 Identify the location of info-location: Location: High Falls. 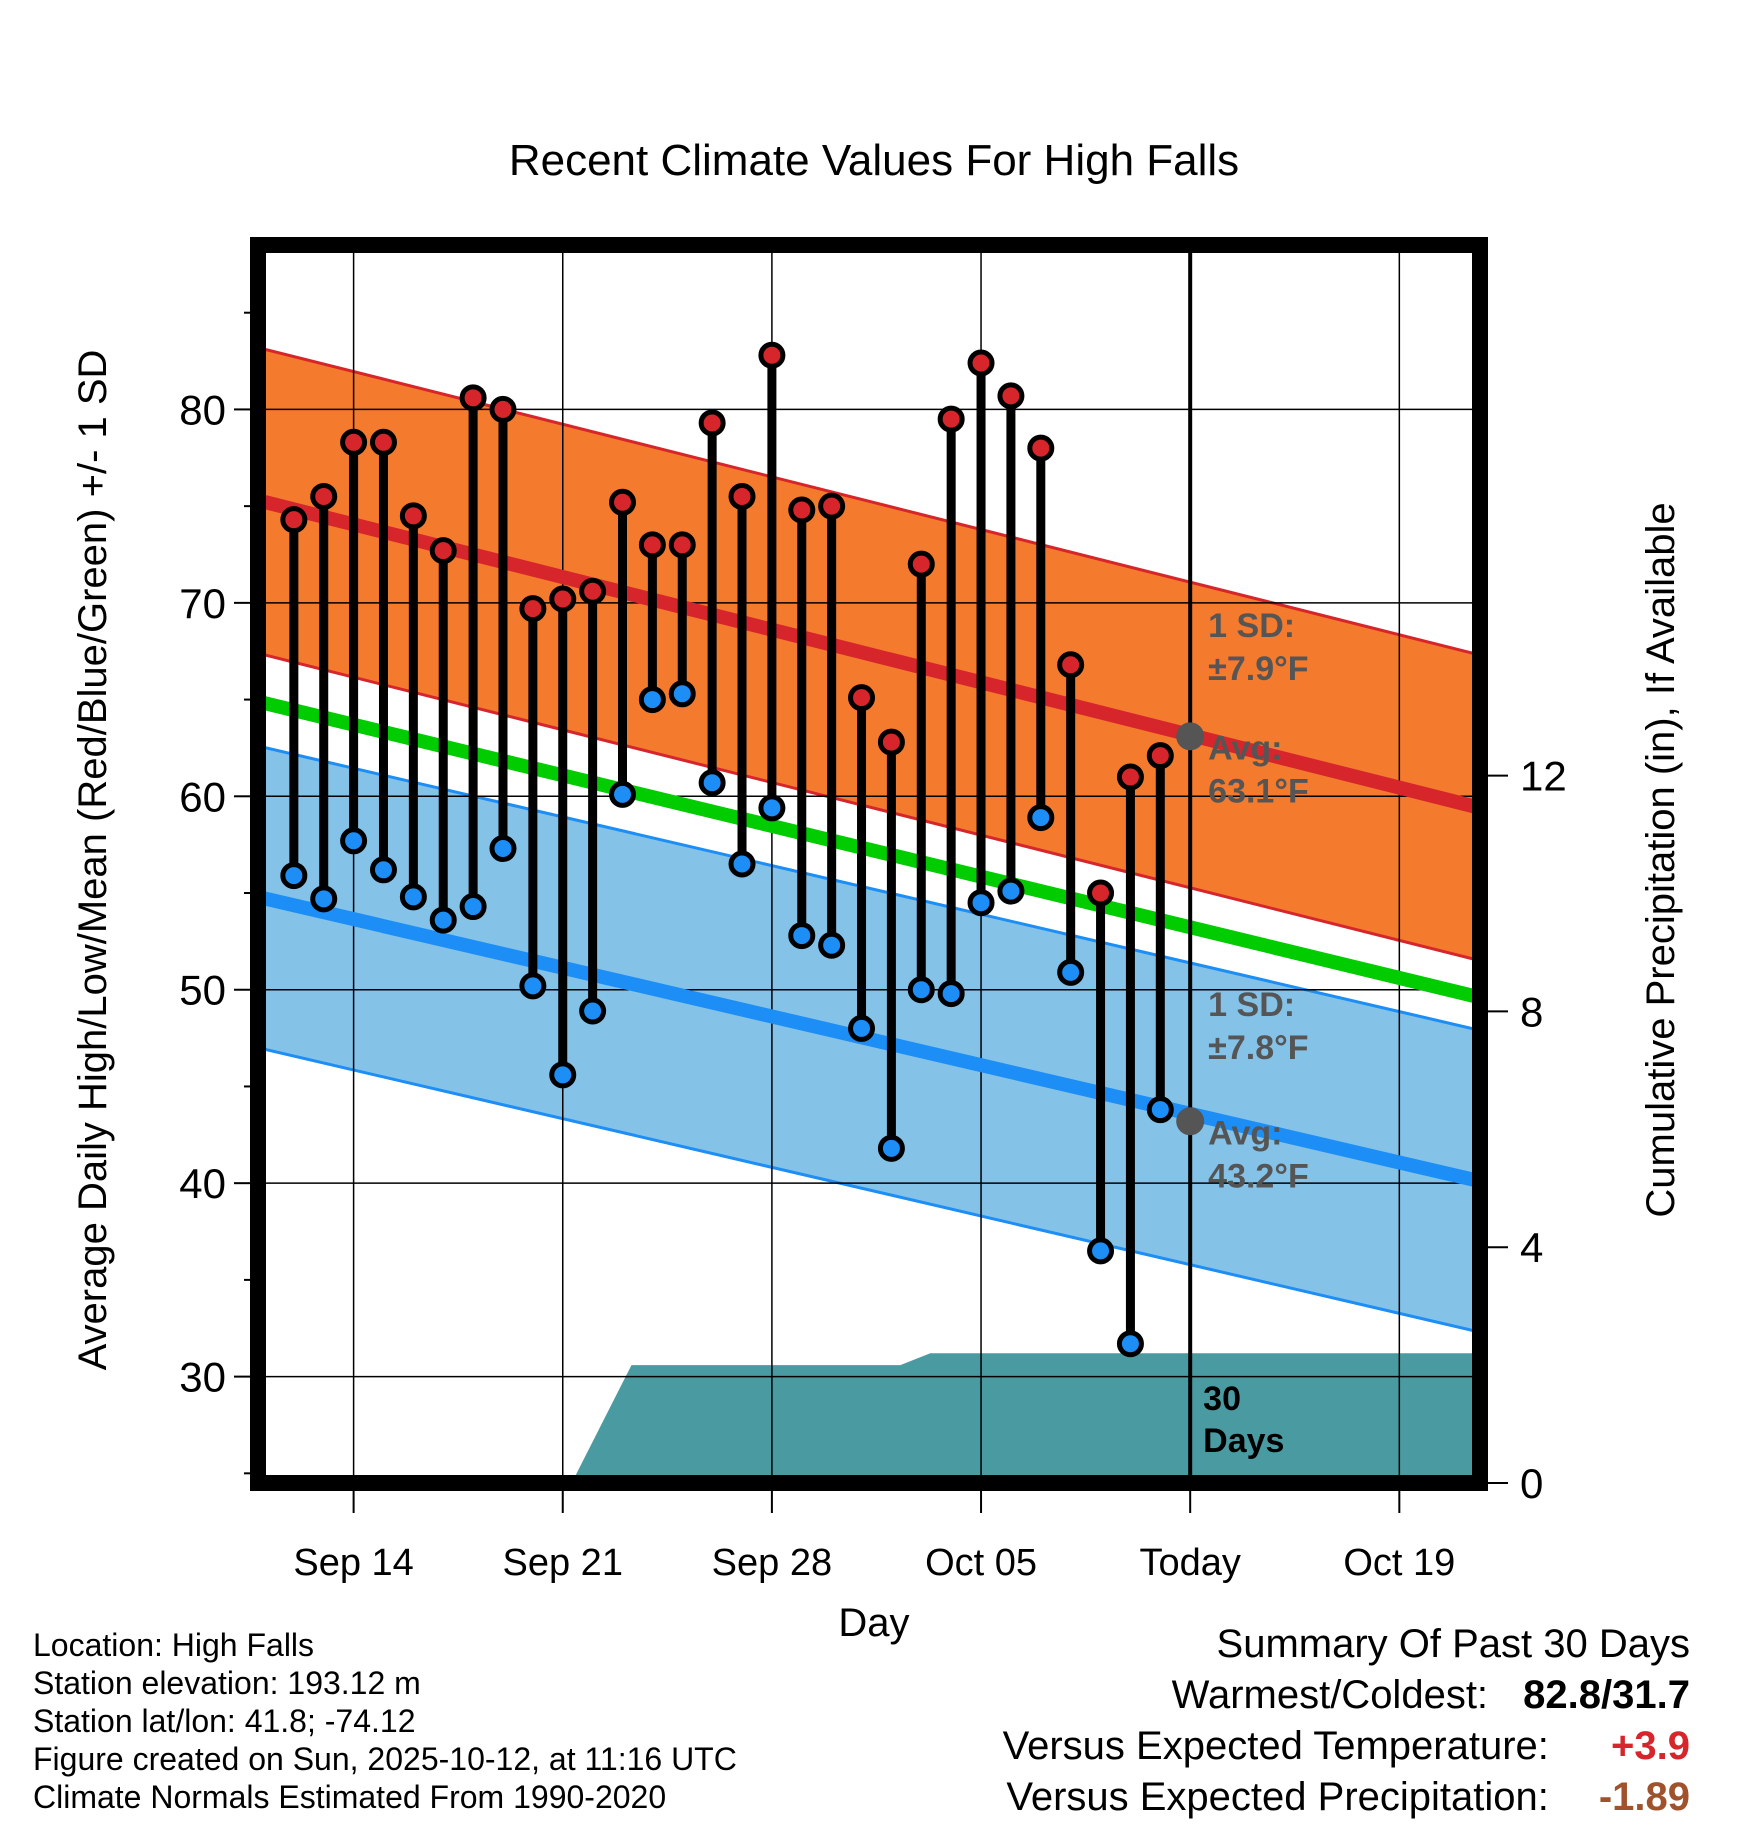
(174, 1645).